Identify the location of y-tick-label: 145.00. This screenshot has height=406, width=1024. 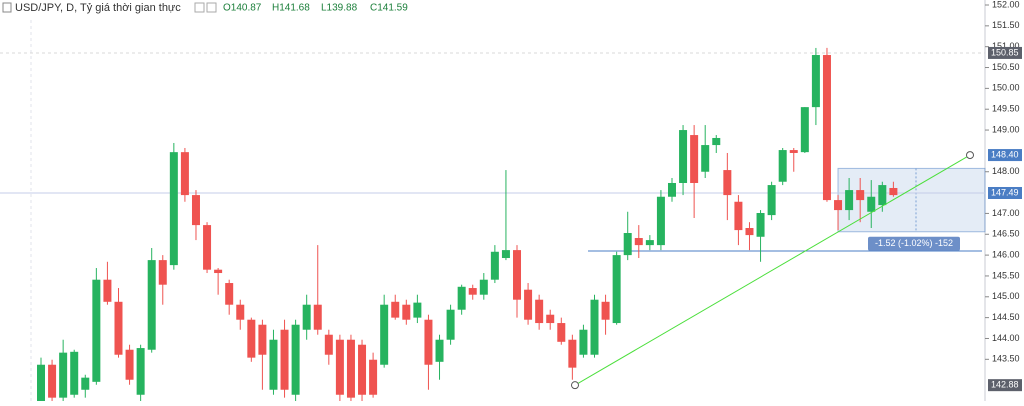
(1006, 296).